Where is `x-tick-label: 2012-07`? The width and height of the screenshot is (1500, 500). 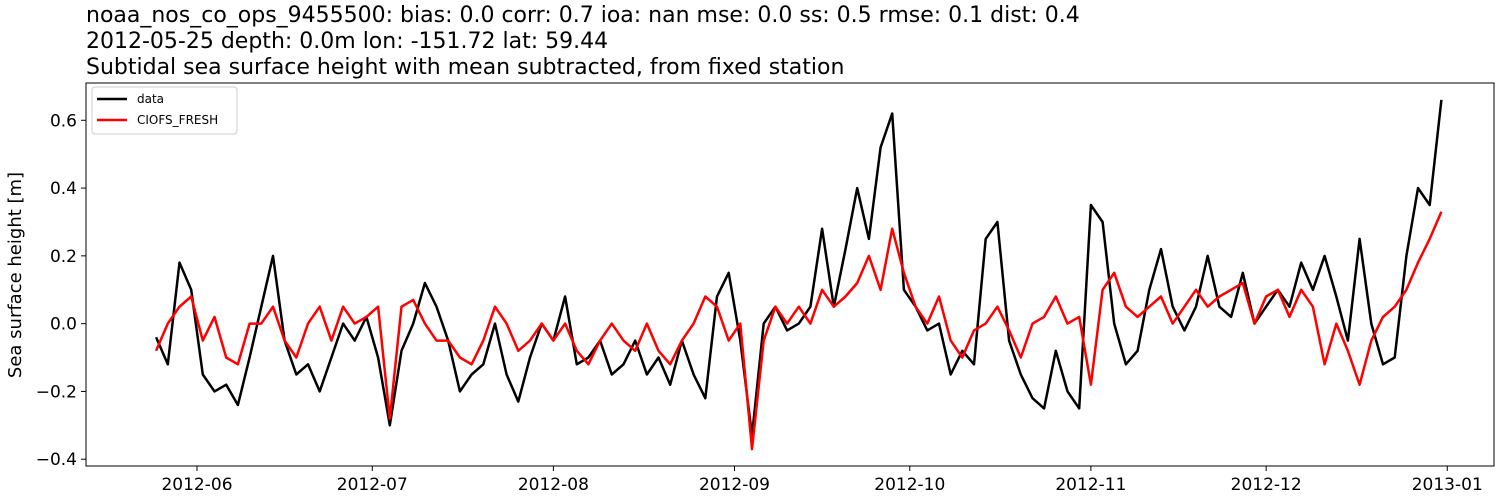 x-tick-label: 2012-07 is located at coordinates (372, 485).